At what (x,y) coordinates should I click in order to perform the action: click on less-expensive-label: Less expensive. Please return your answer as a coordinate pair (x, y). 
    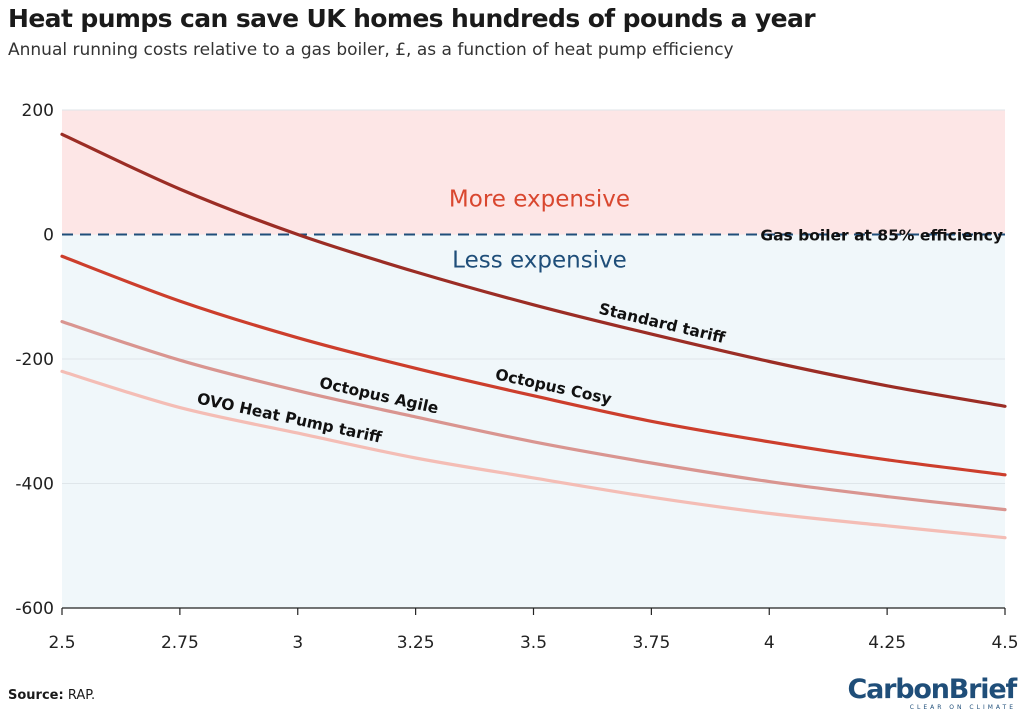
    Looking at the image, I should click on (539, 260).